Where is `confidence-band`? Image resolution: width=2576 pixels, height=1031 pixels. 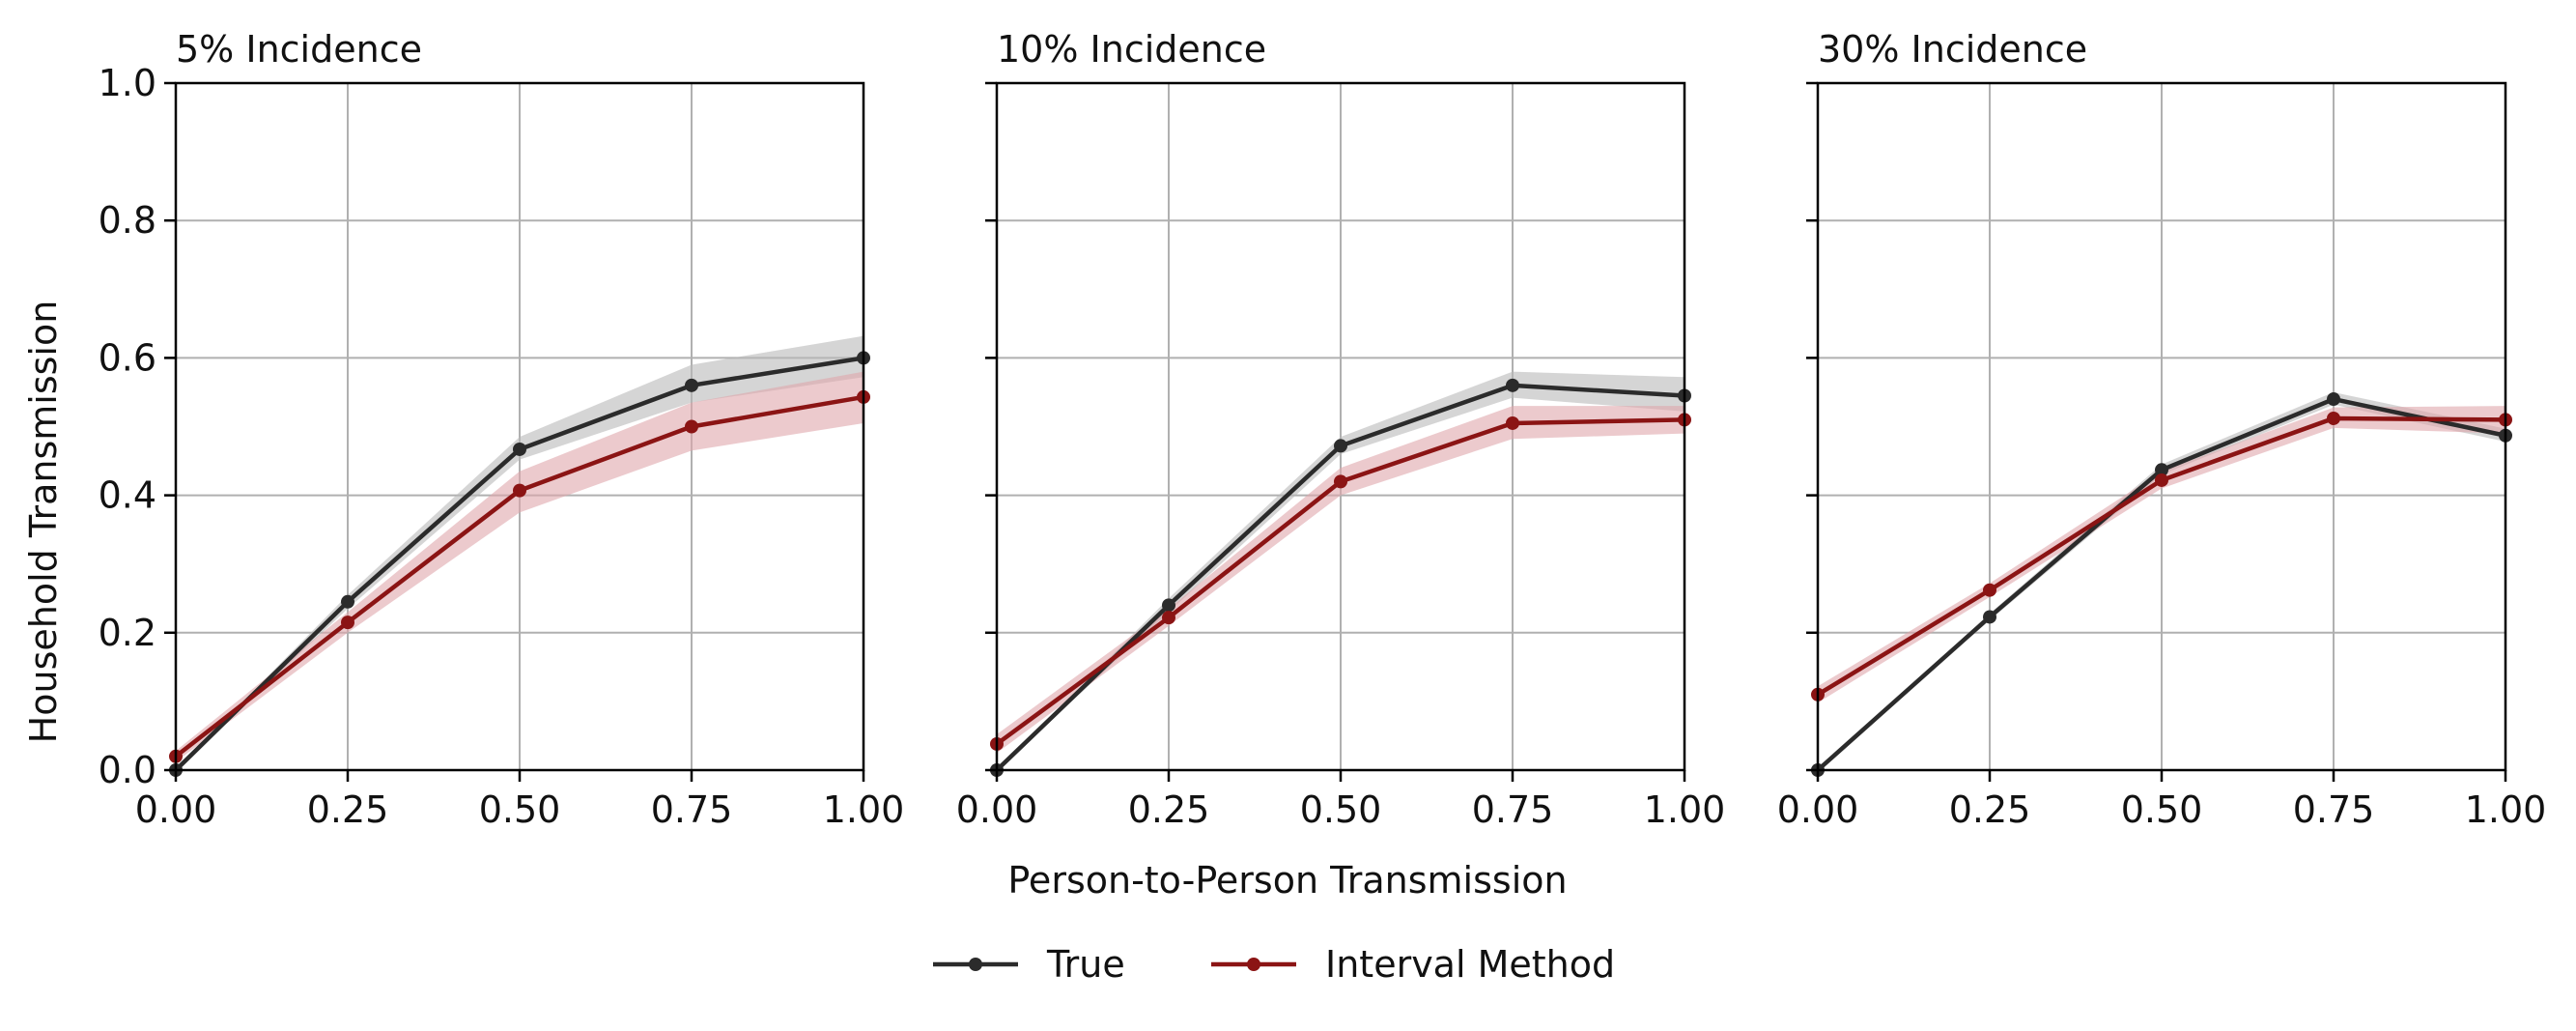 confidence-band is located at coordinates (519, 552).